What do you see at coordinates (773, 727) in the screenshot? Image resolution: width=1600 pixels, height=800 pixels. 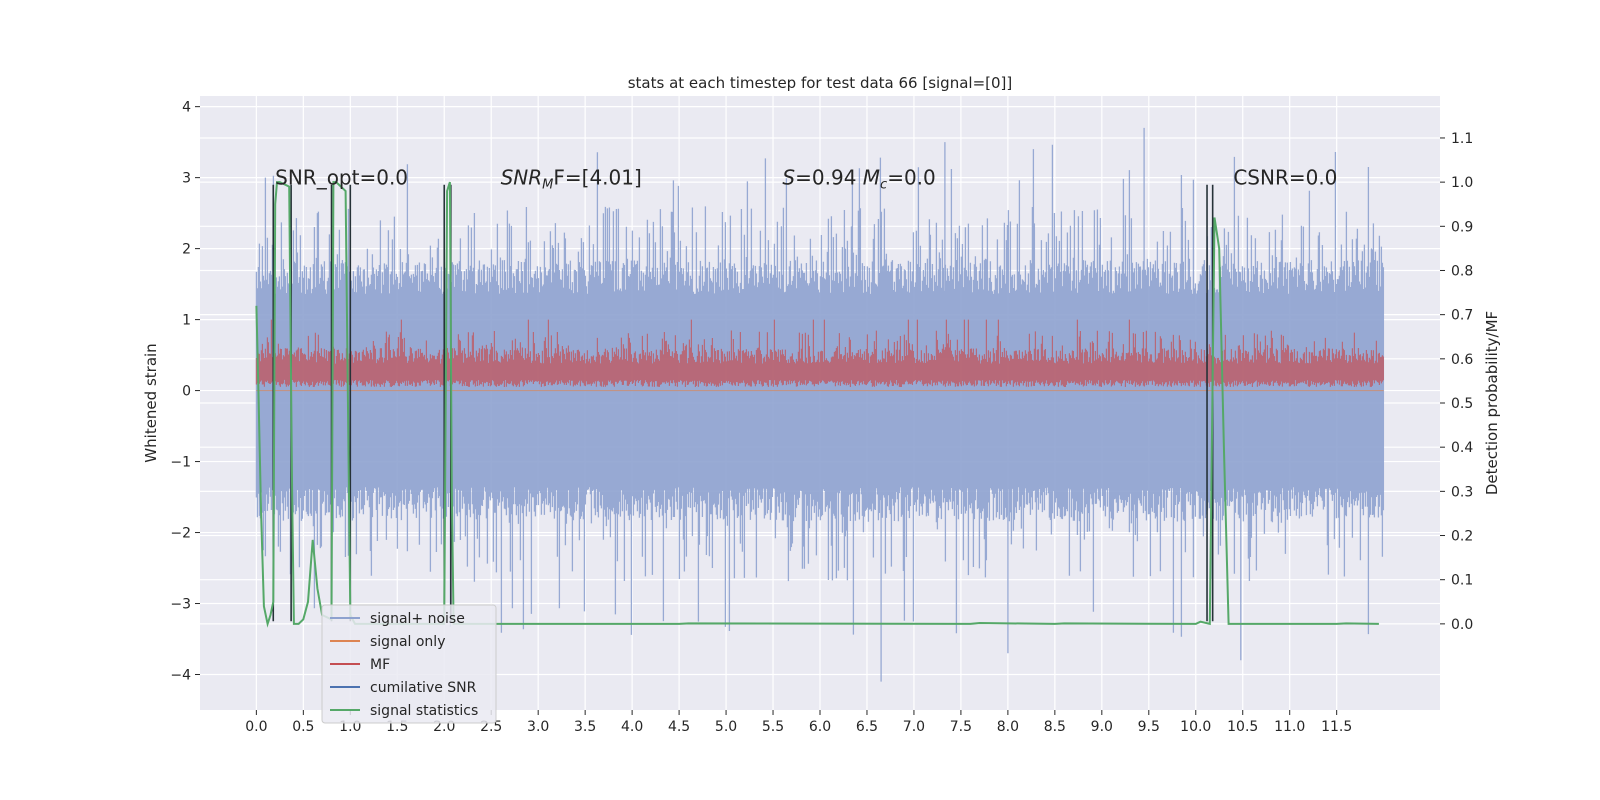 I see `x-tick-label: 5.5` at bounding box center [773, 727].